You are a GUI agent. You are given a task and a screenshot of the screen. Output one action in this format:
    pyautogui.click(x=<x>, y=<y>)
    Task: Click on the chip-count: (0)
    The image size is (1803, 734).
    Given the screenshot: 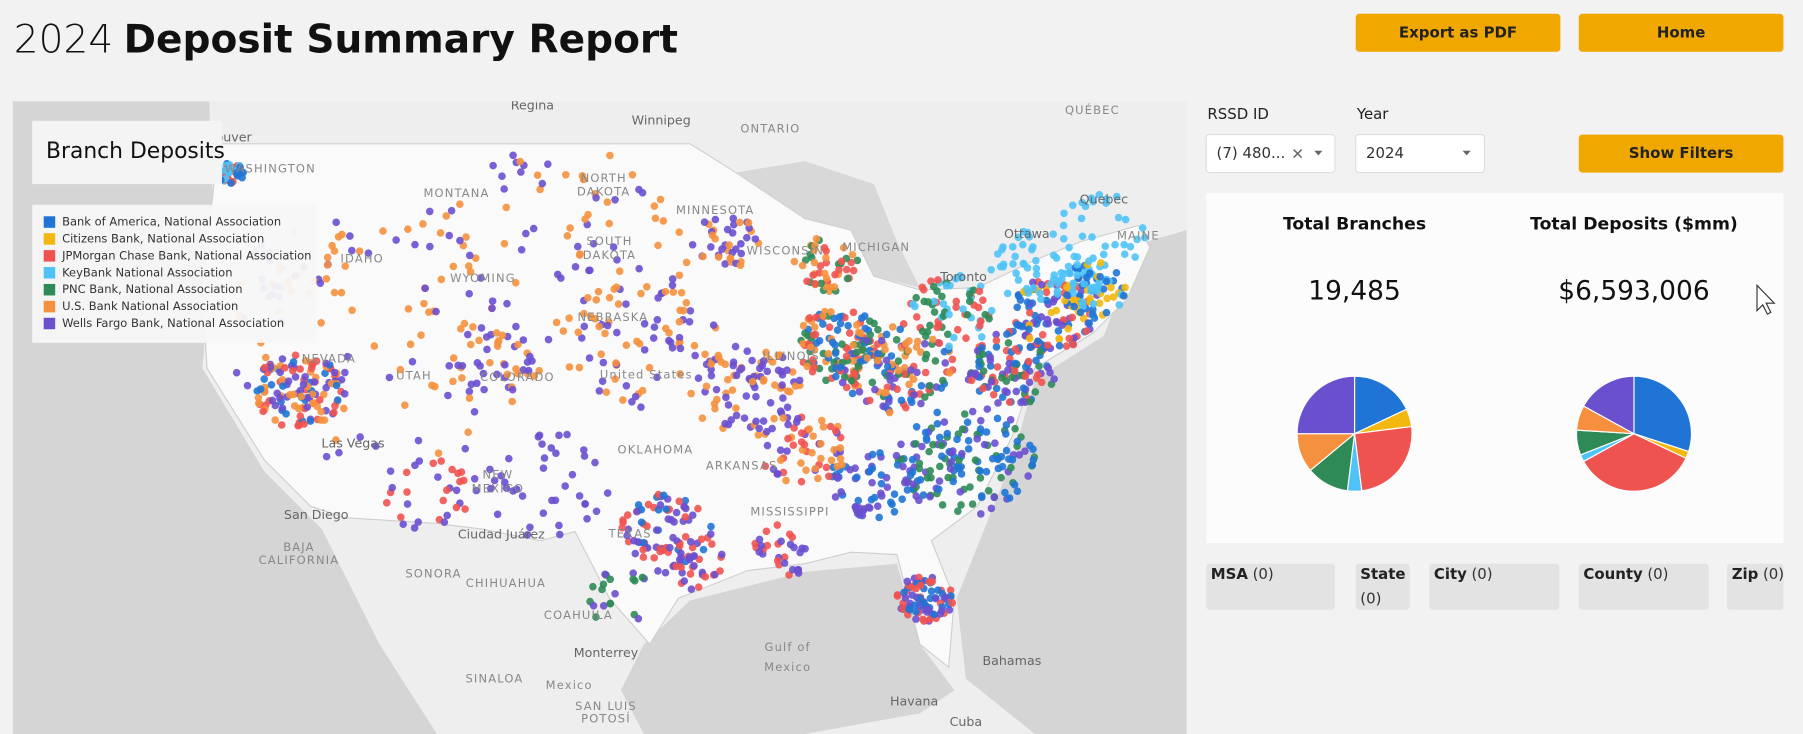 What is the action you would take?
    pyautogui.click(x=1773, y=574)
    